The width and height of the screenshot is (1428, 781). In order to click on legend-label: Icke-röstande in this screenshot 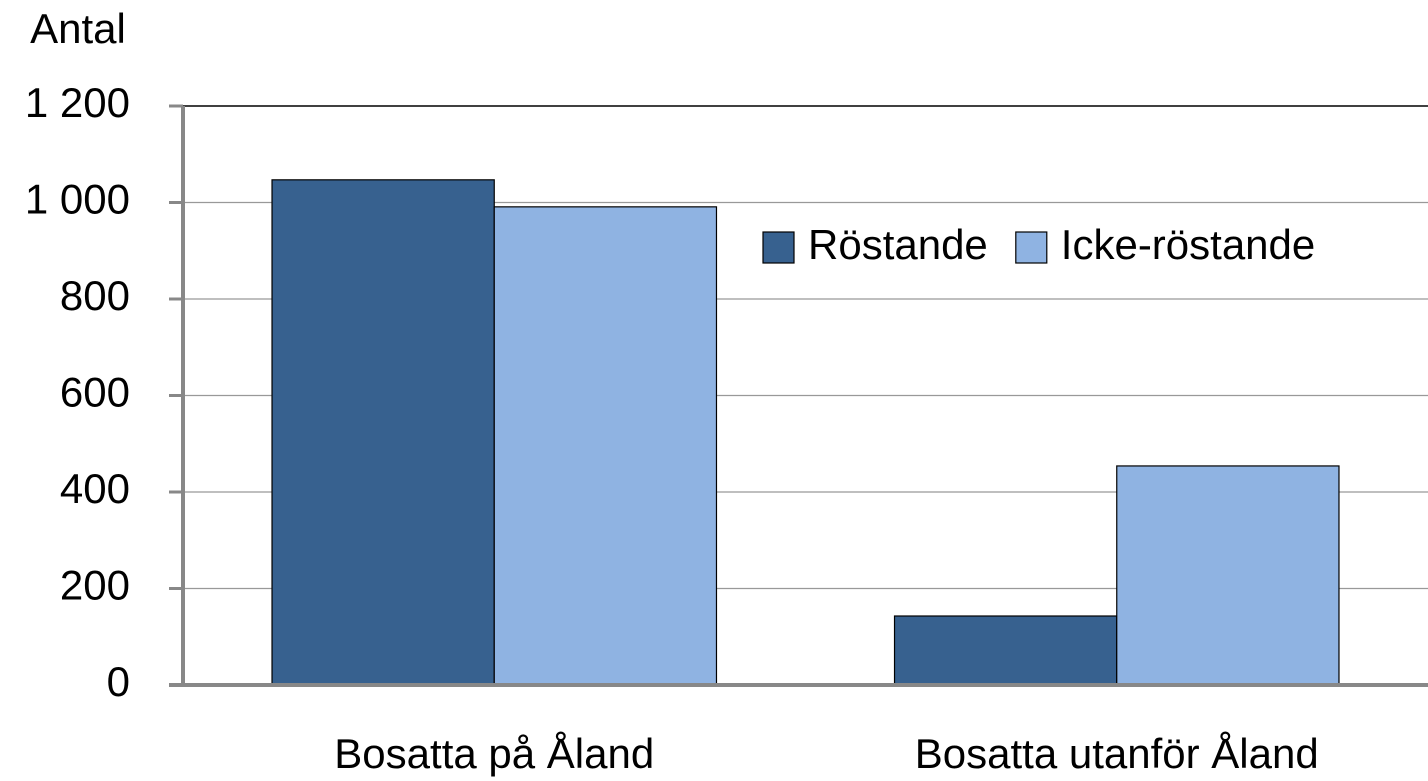, I will do `click(1188, 244)`.